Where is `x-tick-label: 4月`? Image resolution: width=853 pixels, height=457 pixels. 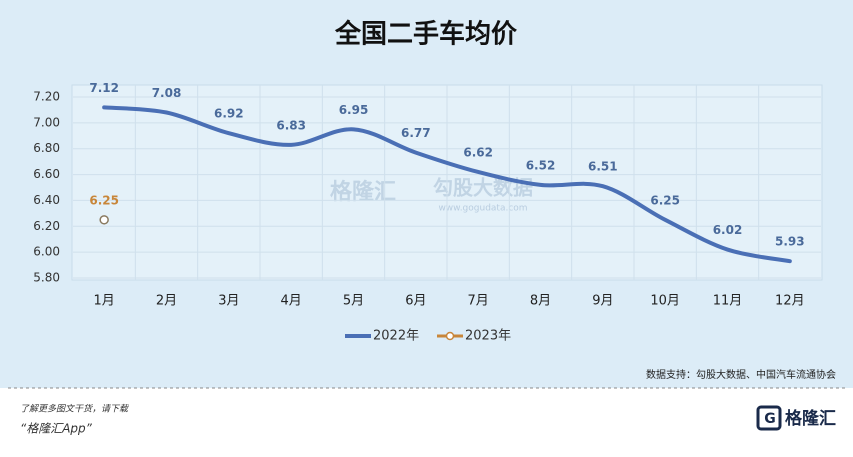
x-tick-label: 4月 is located at coordinates (291, 301).